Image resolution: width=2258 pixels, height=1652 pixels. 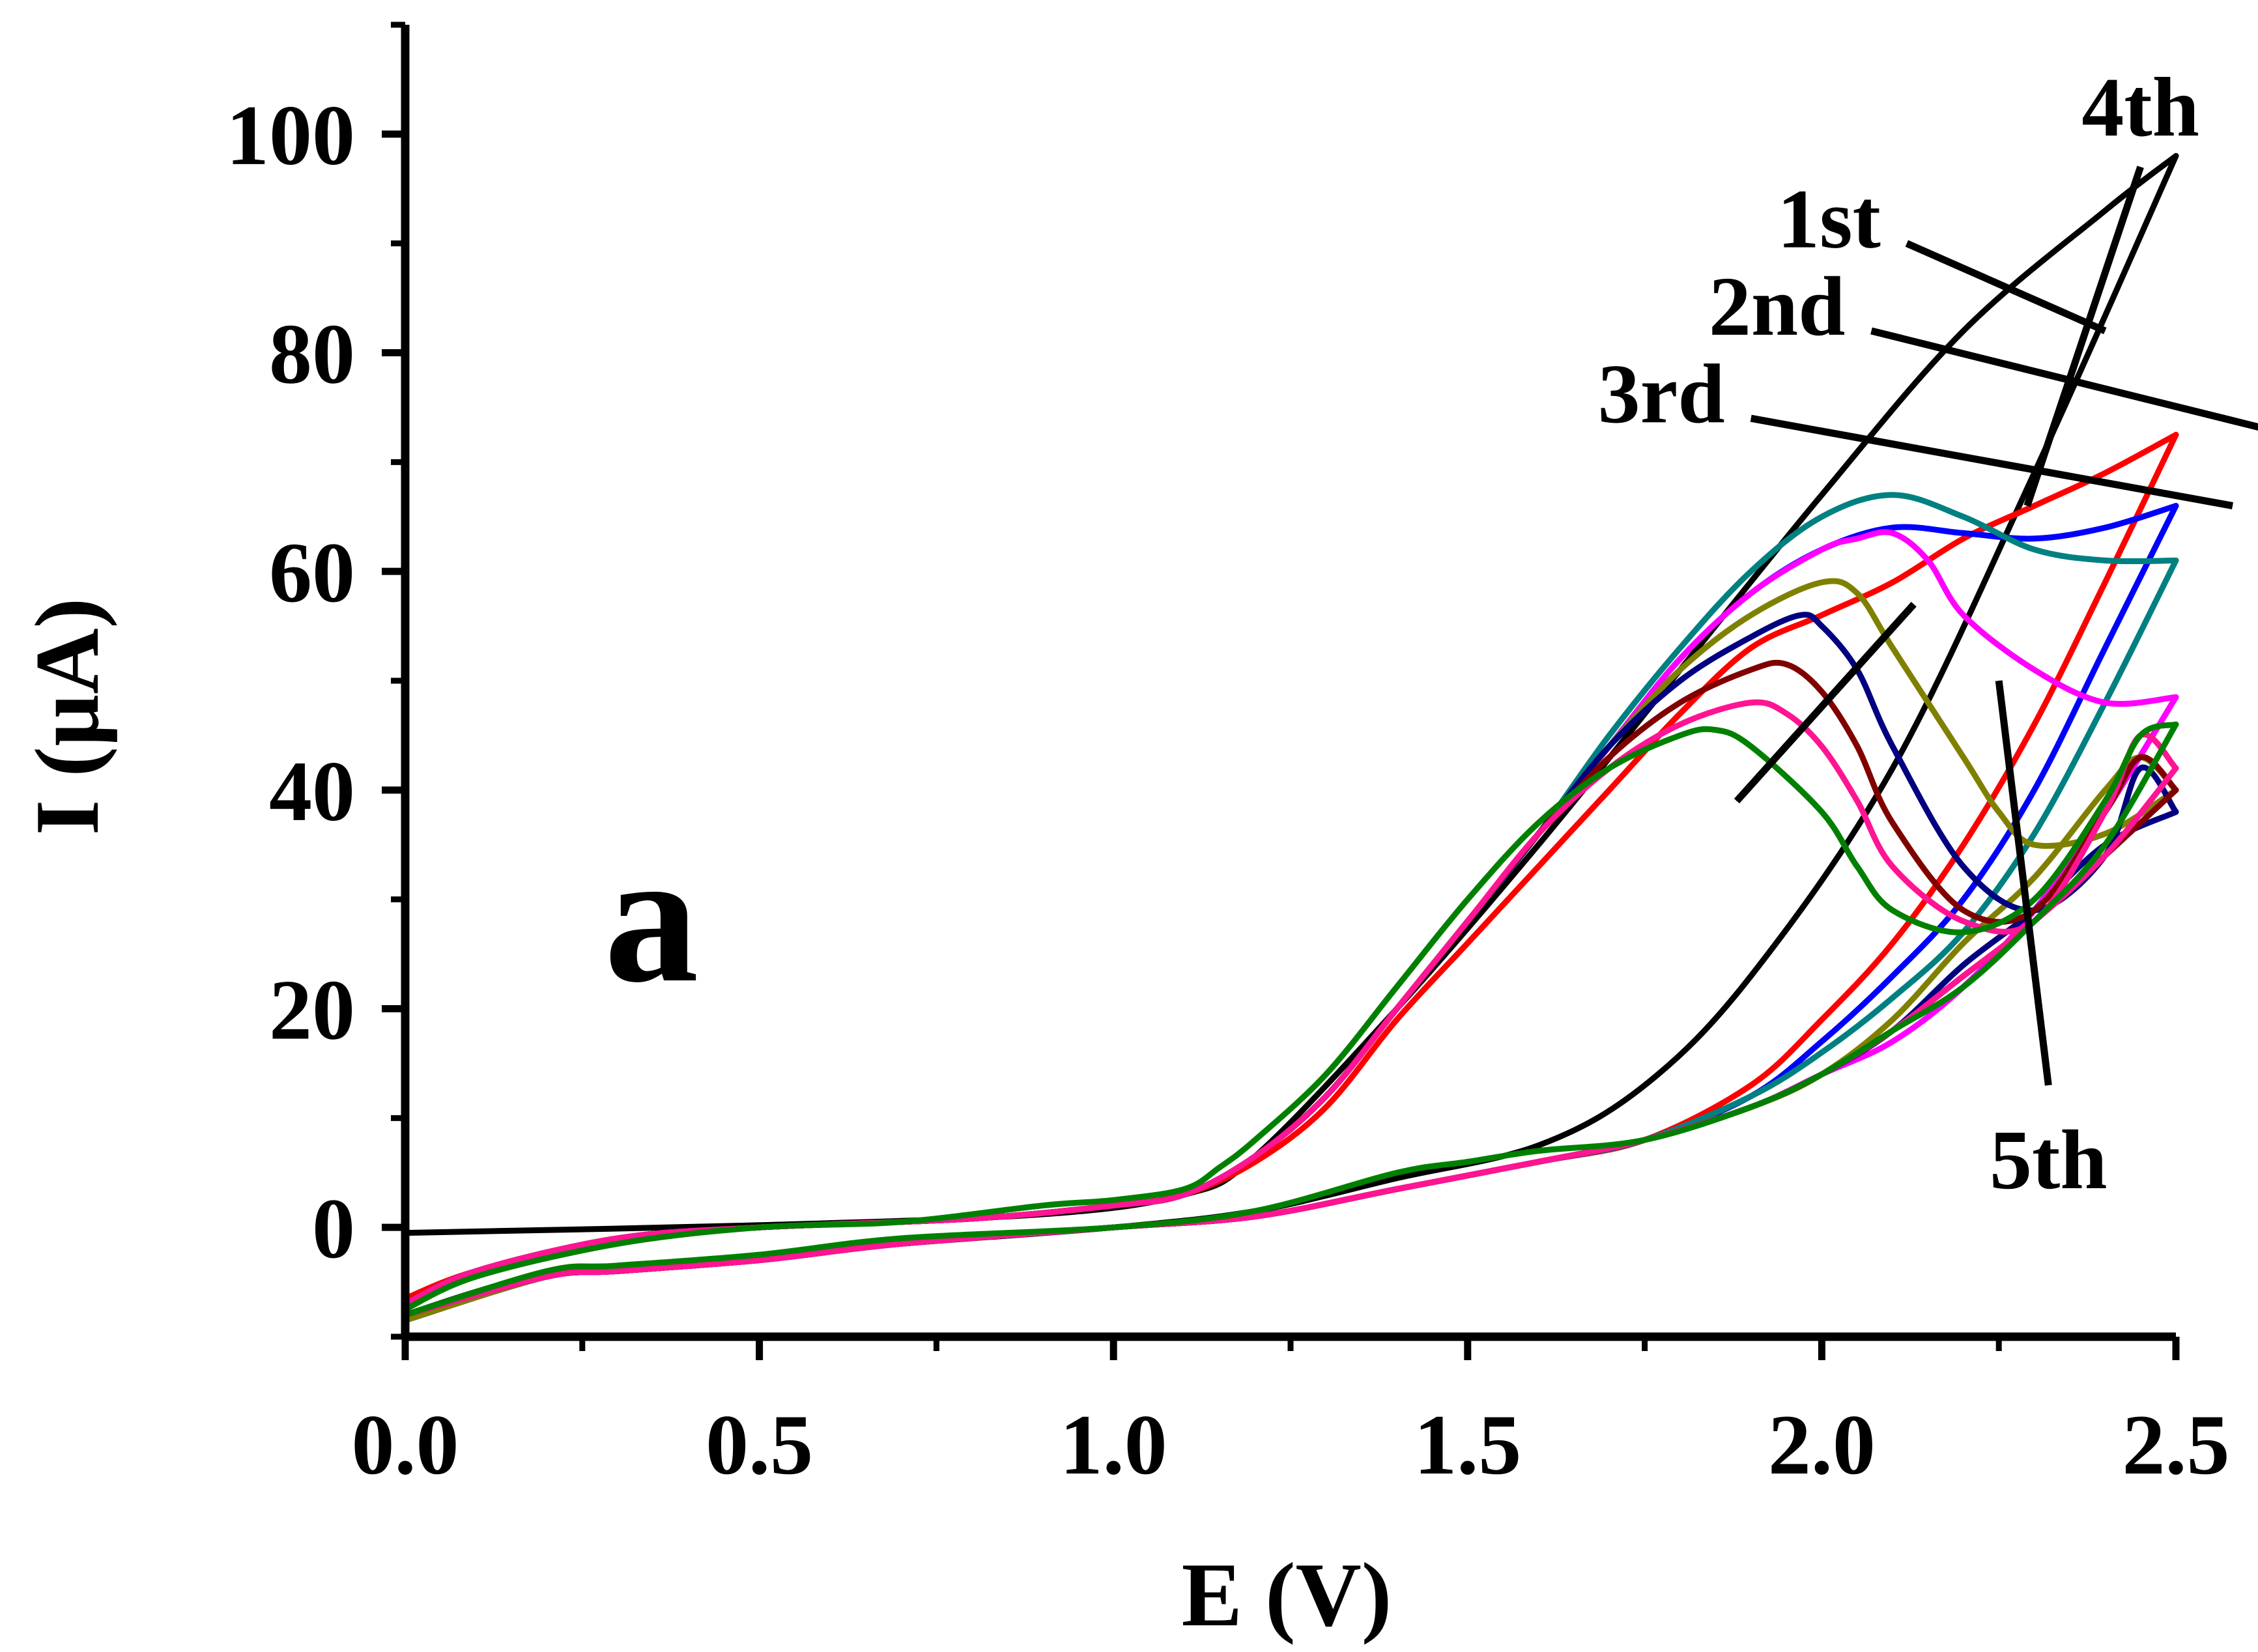 What do you see at coordinates (1113, 1444) in the screenshot?
I see `x-tick-label: 1.0` at bounding box center [1113, 1444].